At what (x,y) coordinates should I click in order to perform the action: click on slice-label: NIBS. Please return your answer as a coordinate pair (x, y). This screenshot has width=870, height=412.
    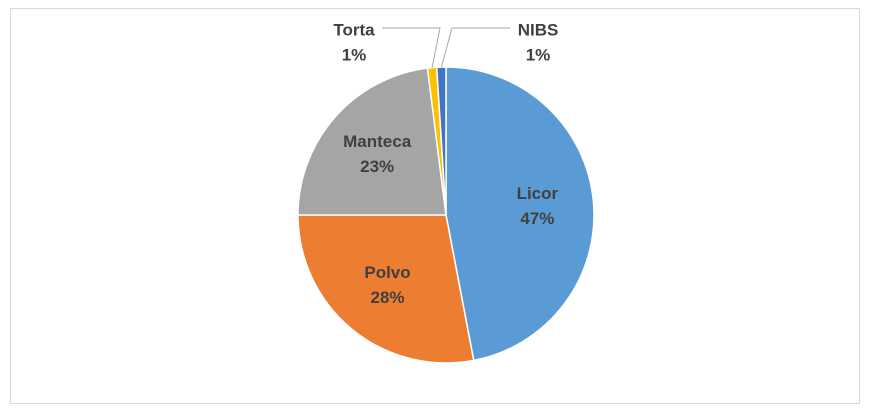
    Looking at the image, I should click on (538, 29).